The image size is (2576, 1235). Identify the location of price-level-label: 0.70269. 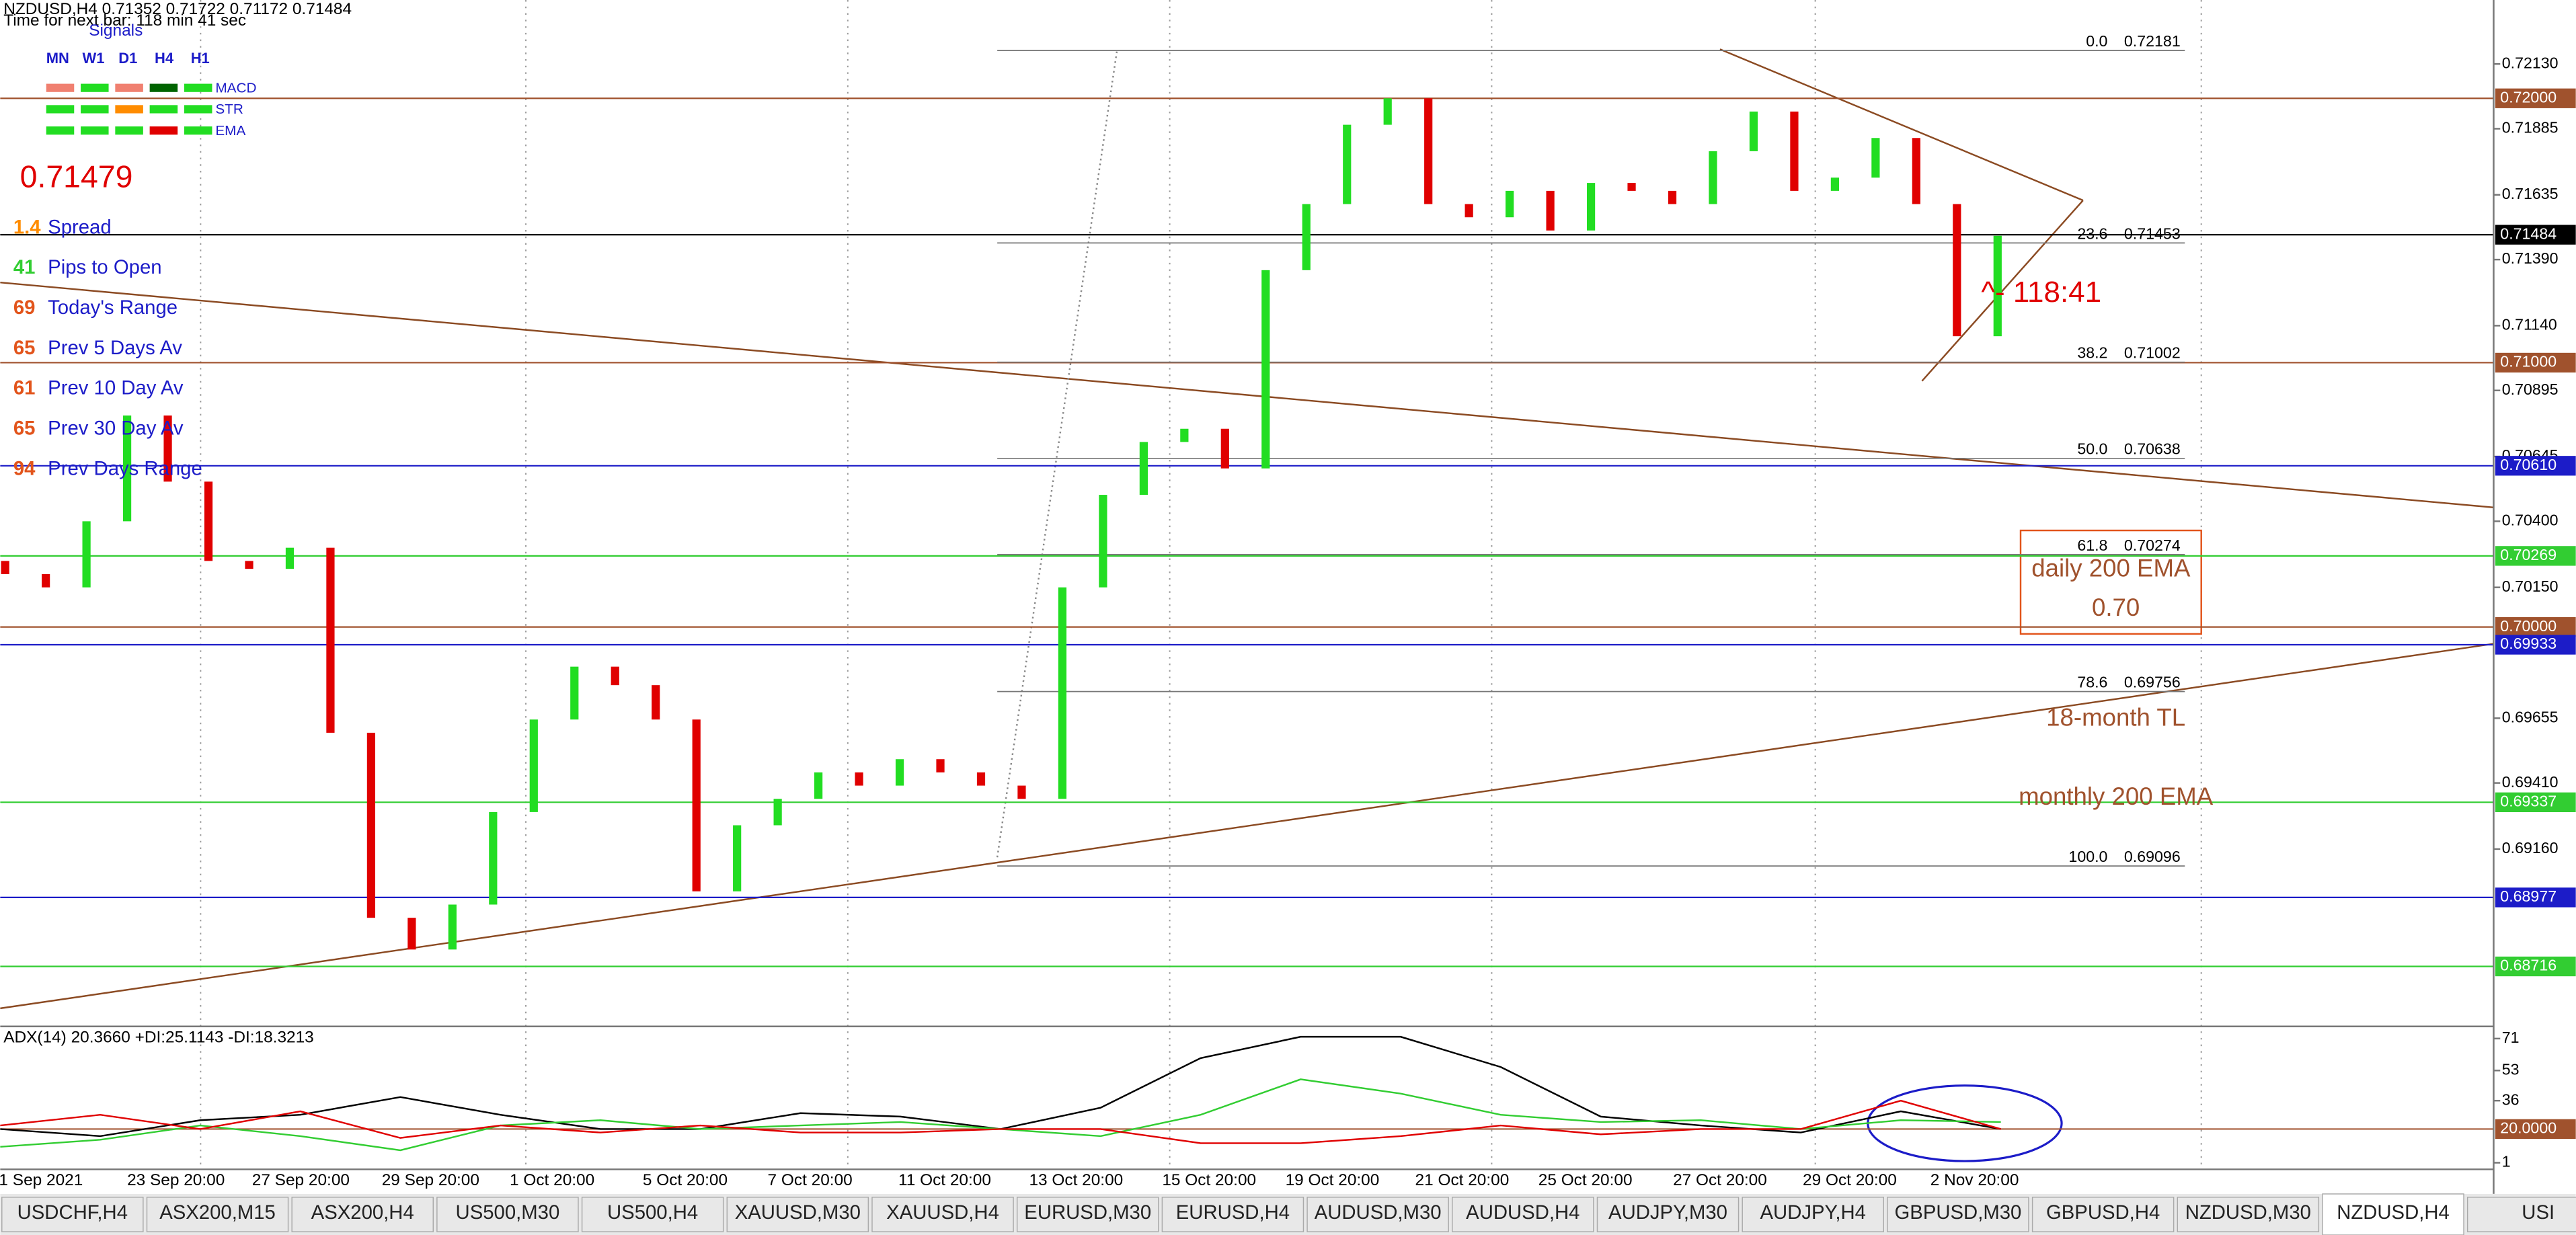
(2528, 554).